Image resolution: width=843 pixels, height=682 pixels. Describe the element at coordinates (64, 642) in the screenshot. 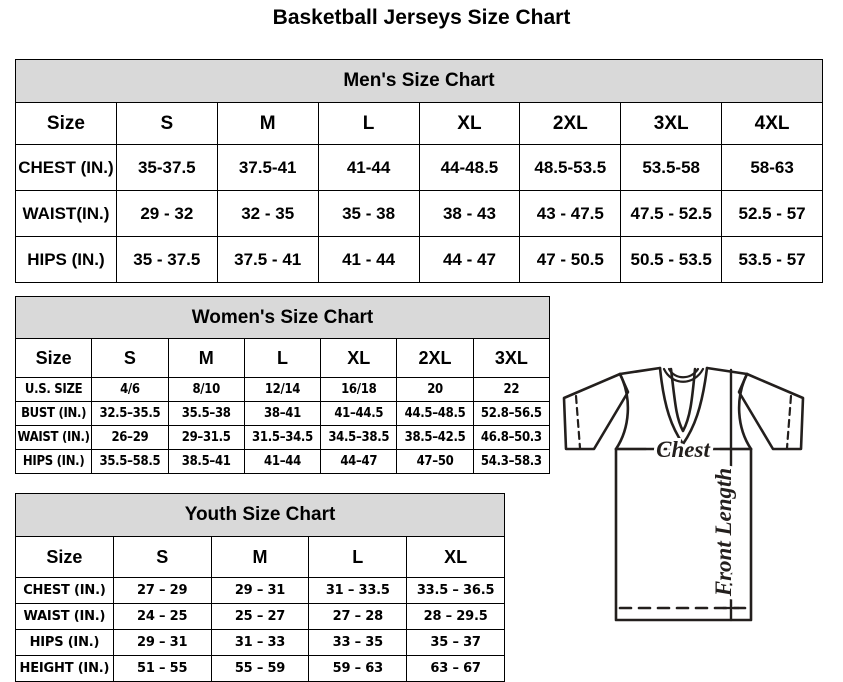

I see `youth-row-label-hips: HIPS (IN.)` at that location.